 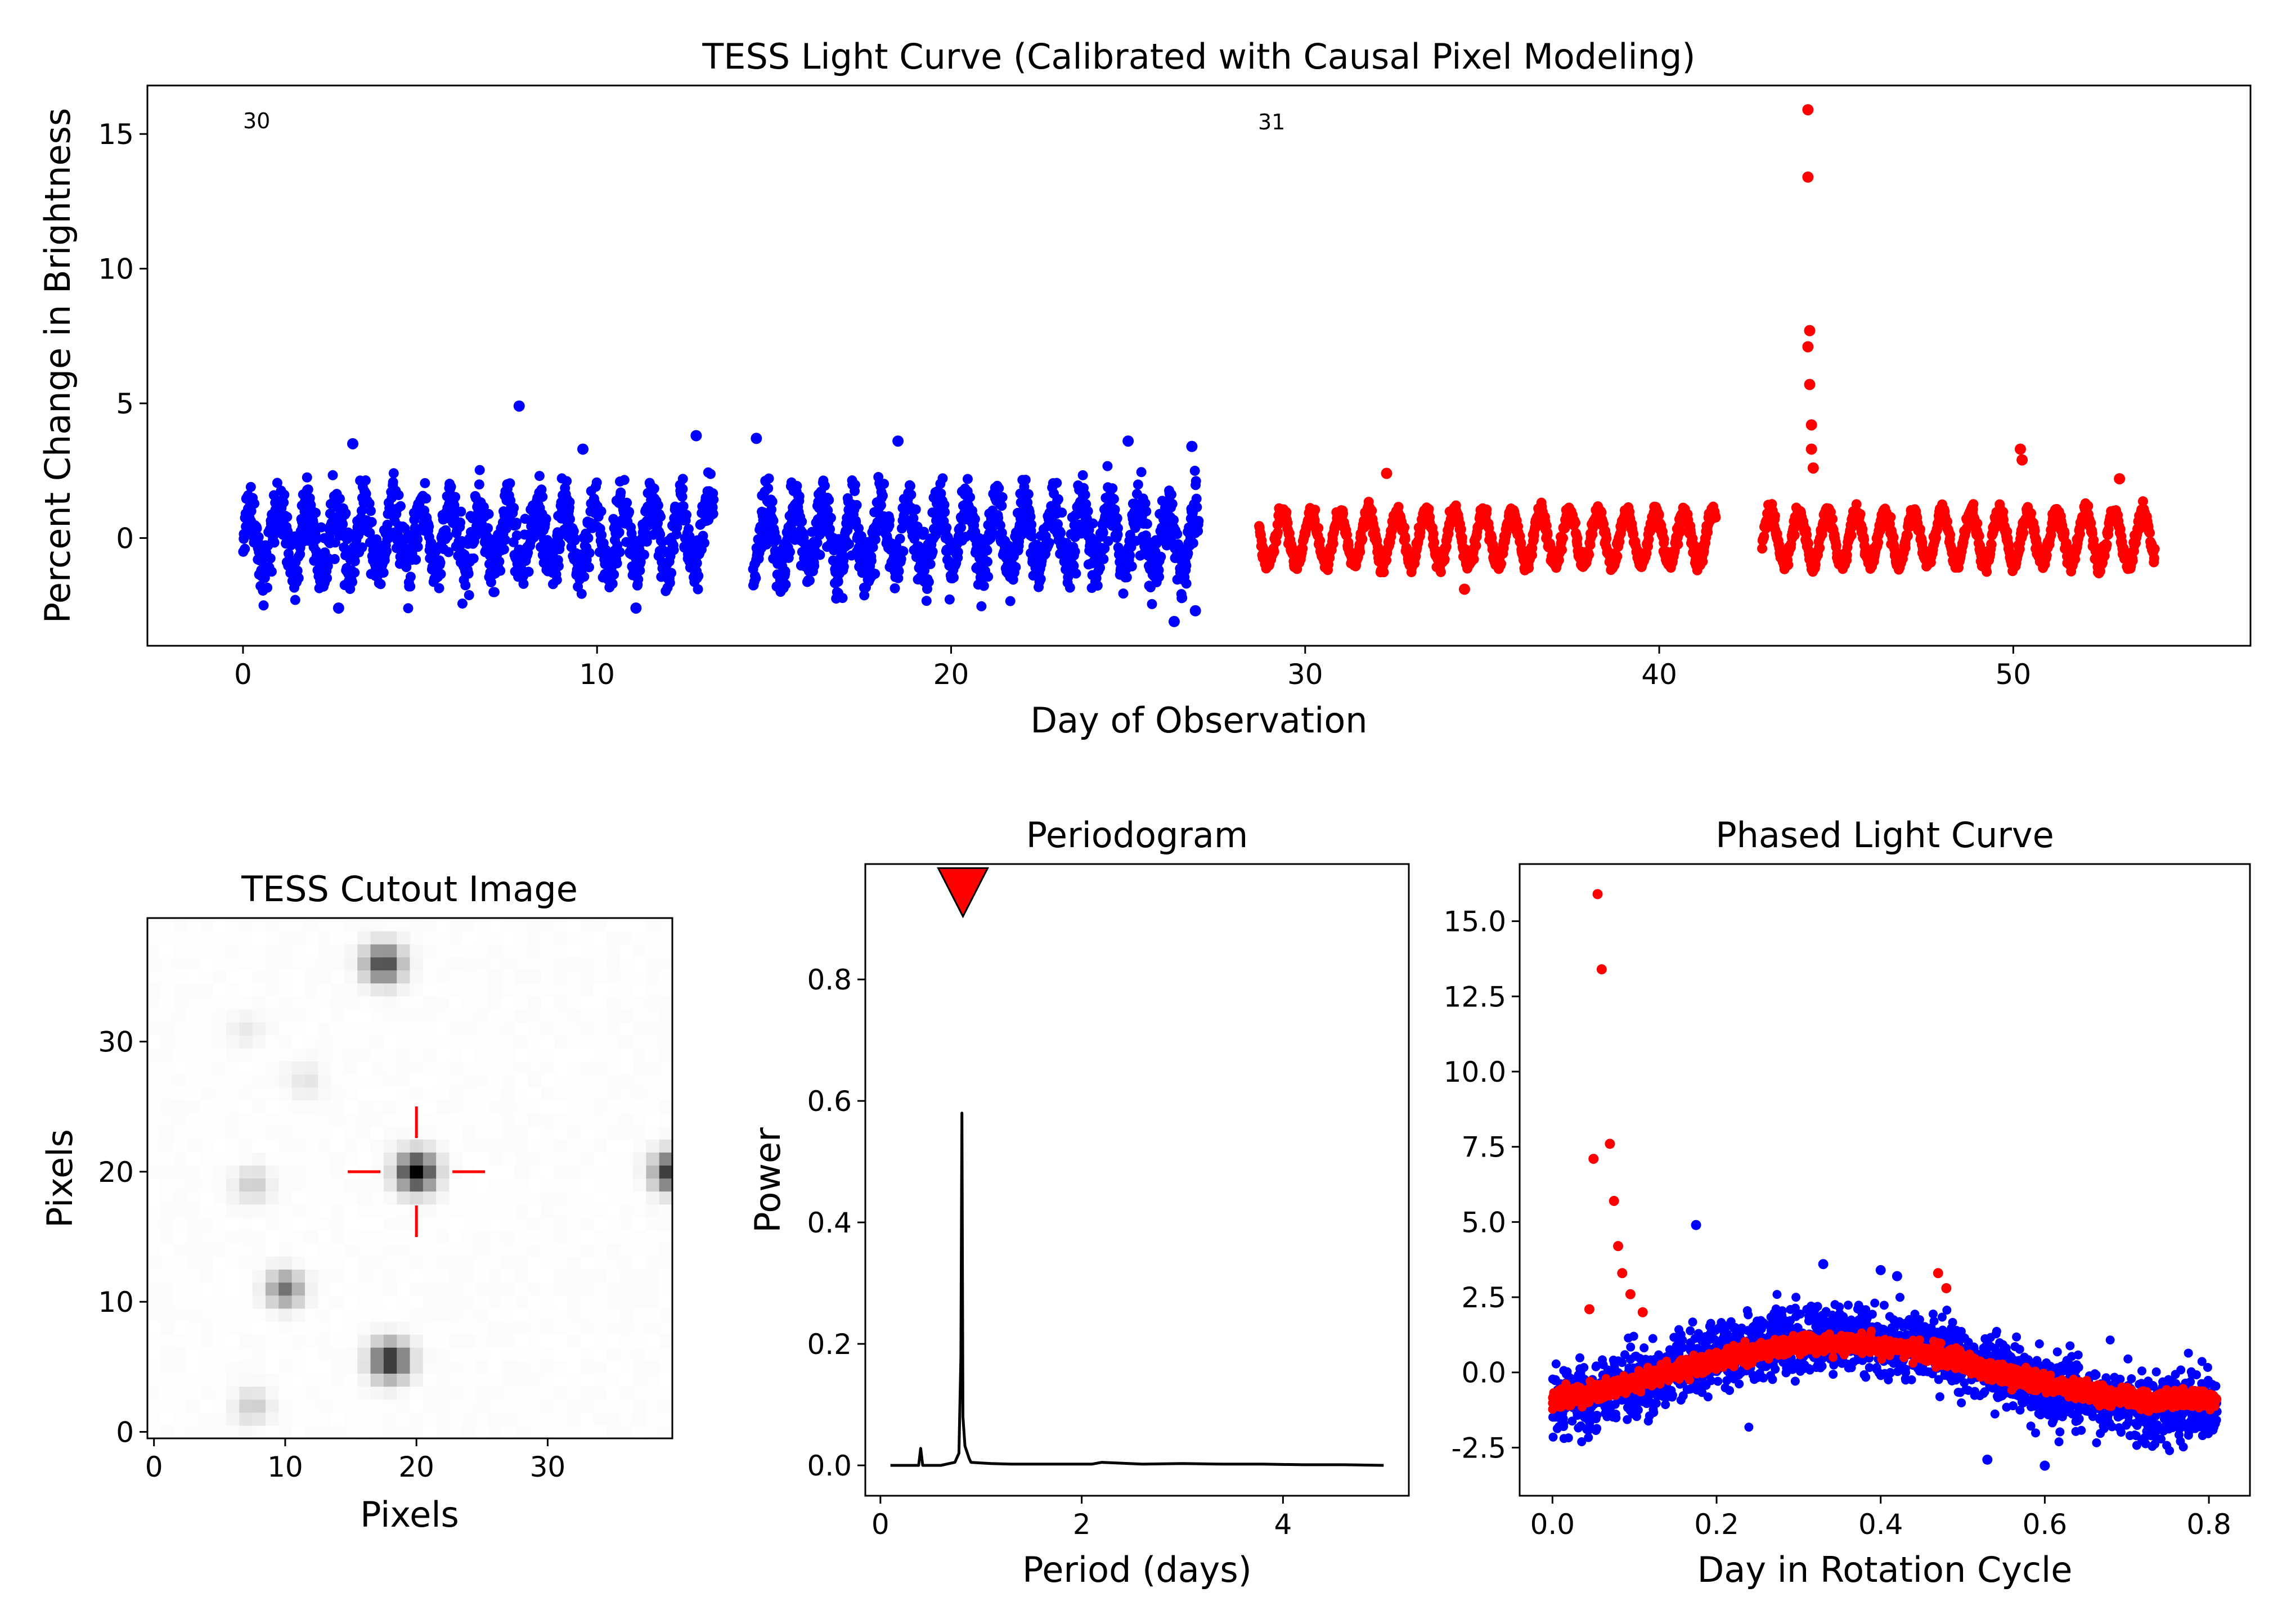 I want to click on light-curve-point-sector-31-outlier, so click(x=1387, y=473).